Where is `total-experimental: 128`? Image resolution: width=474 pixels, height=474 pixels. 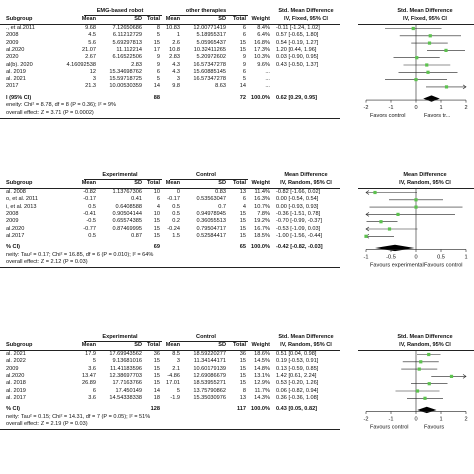 total-experimental: 128 is located at coordinates (155, 409).